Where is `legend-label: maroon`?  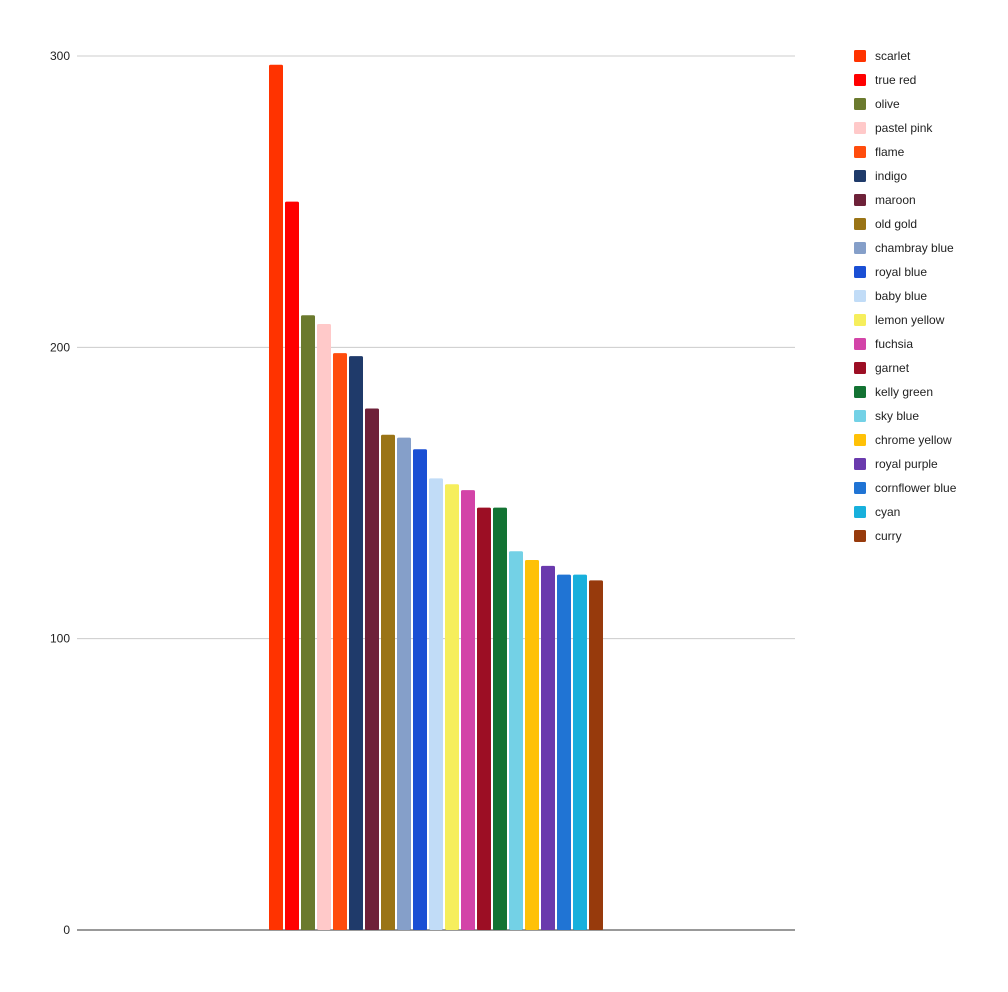
legend-label: maroon is located at coordinates (895, 200).